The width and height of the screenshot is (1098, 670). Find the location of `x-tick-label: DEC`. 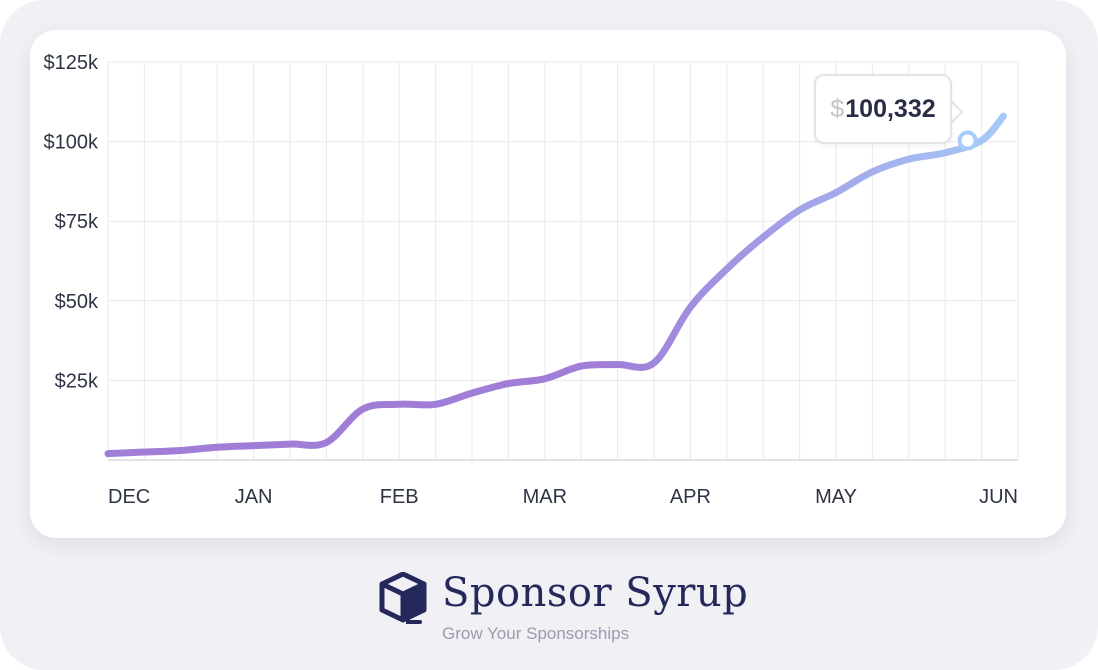

x-tick-label: DEC is located at coordinates (129, 497).